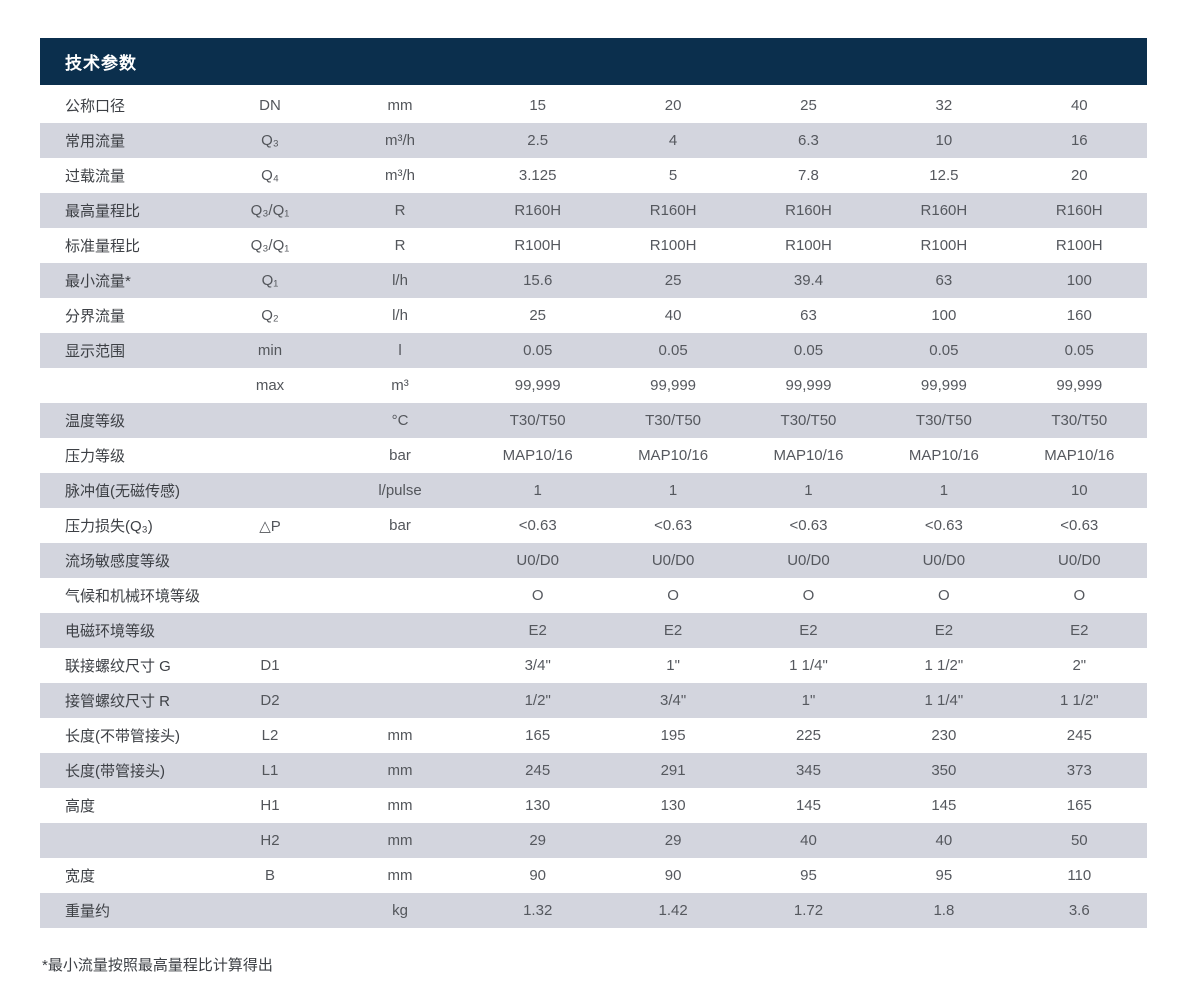 The image size is (1179, 986). I want to click on value-cell: 195, so click(673, 735).